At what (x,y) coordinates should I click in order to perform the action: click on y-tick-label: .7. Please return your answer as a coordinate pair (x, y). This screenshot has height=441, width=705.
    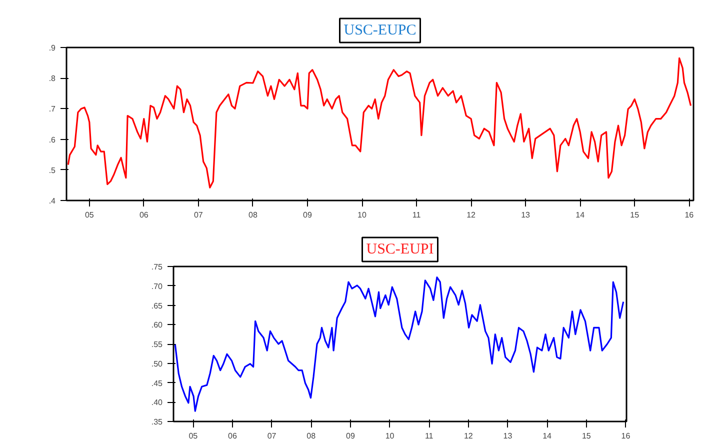
    Looking at the image, I should click on (52, 109).